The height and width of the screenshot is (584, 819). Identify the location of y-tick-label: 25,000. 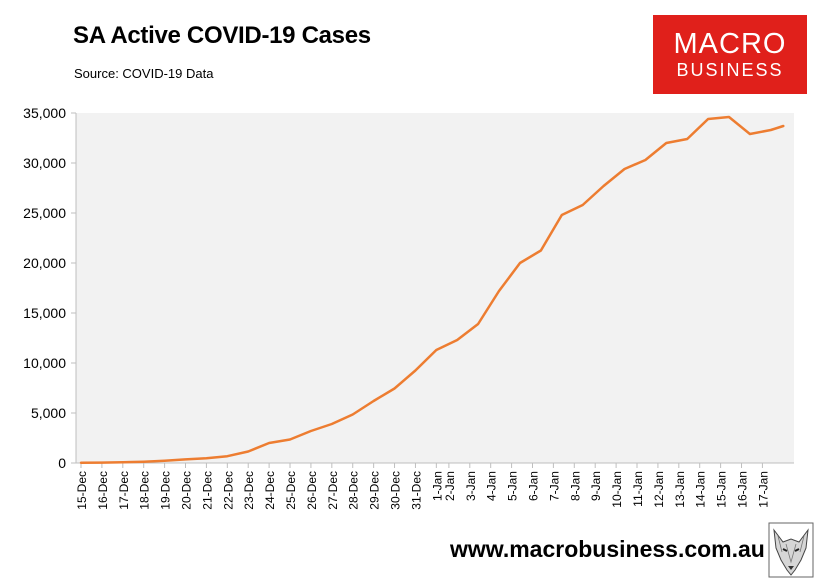
(44, 213).